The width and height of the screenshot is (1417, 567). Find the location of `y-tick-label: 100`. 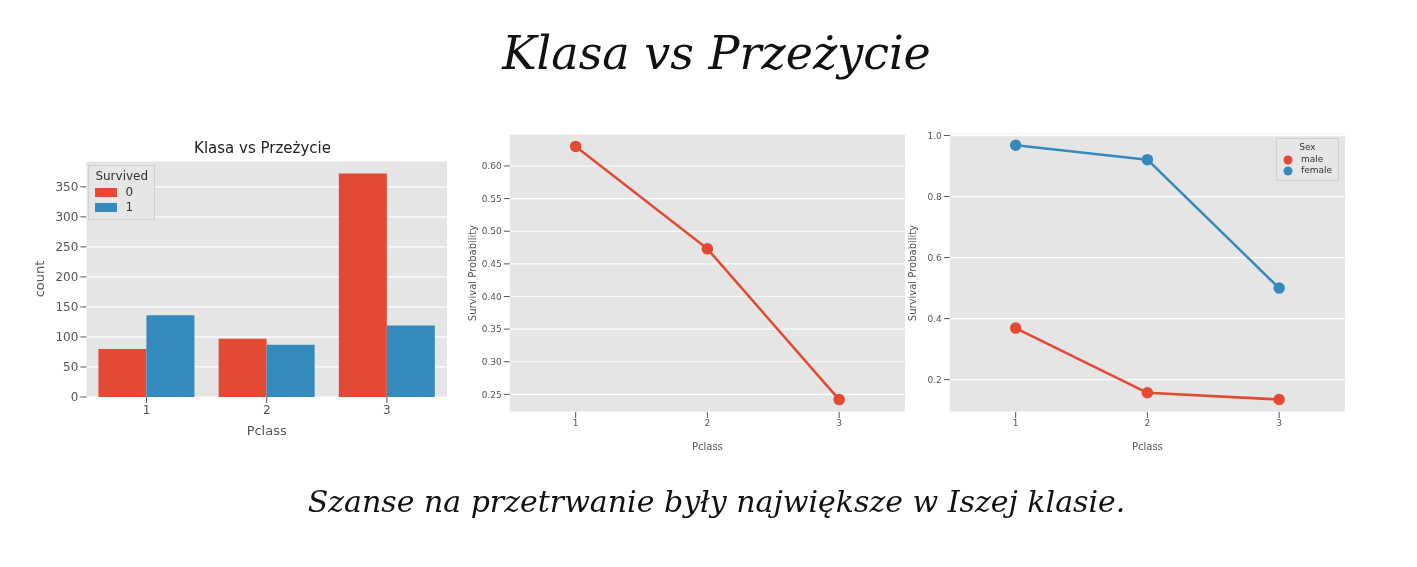

y-tick-label: 100 is located at coordinates (67, 337).